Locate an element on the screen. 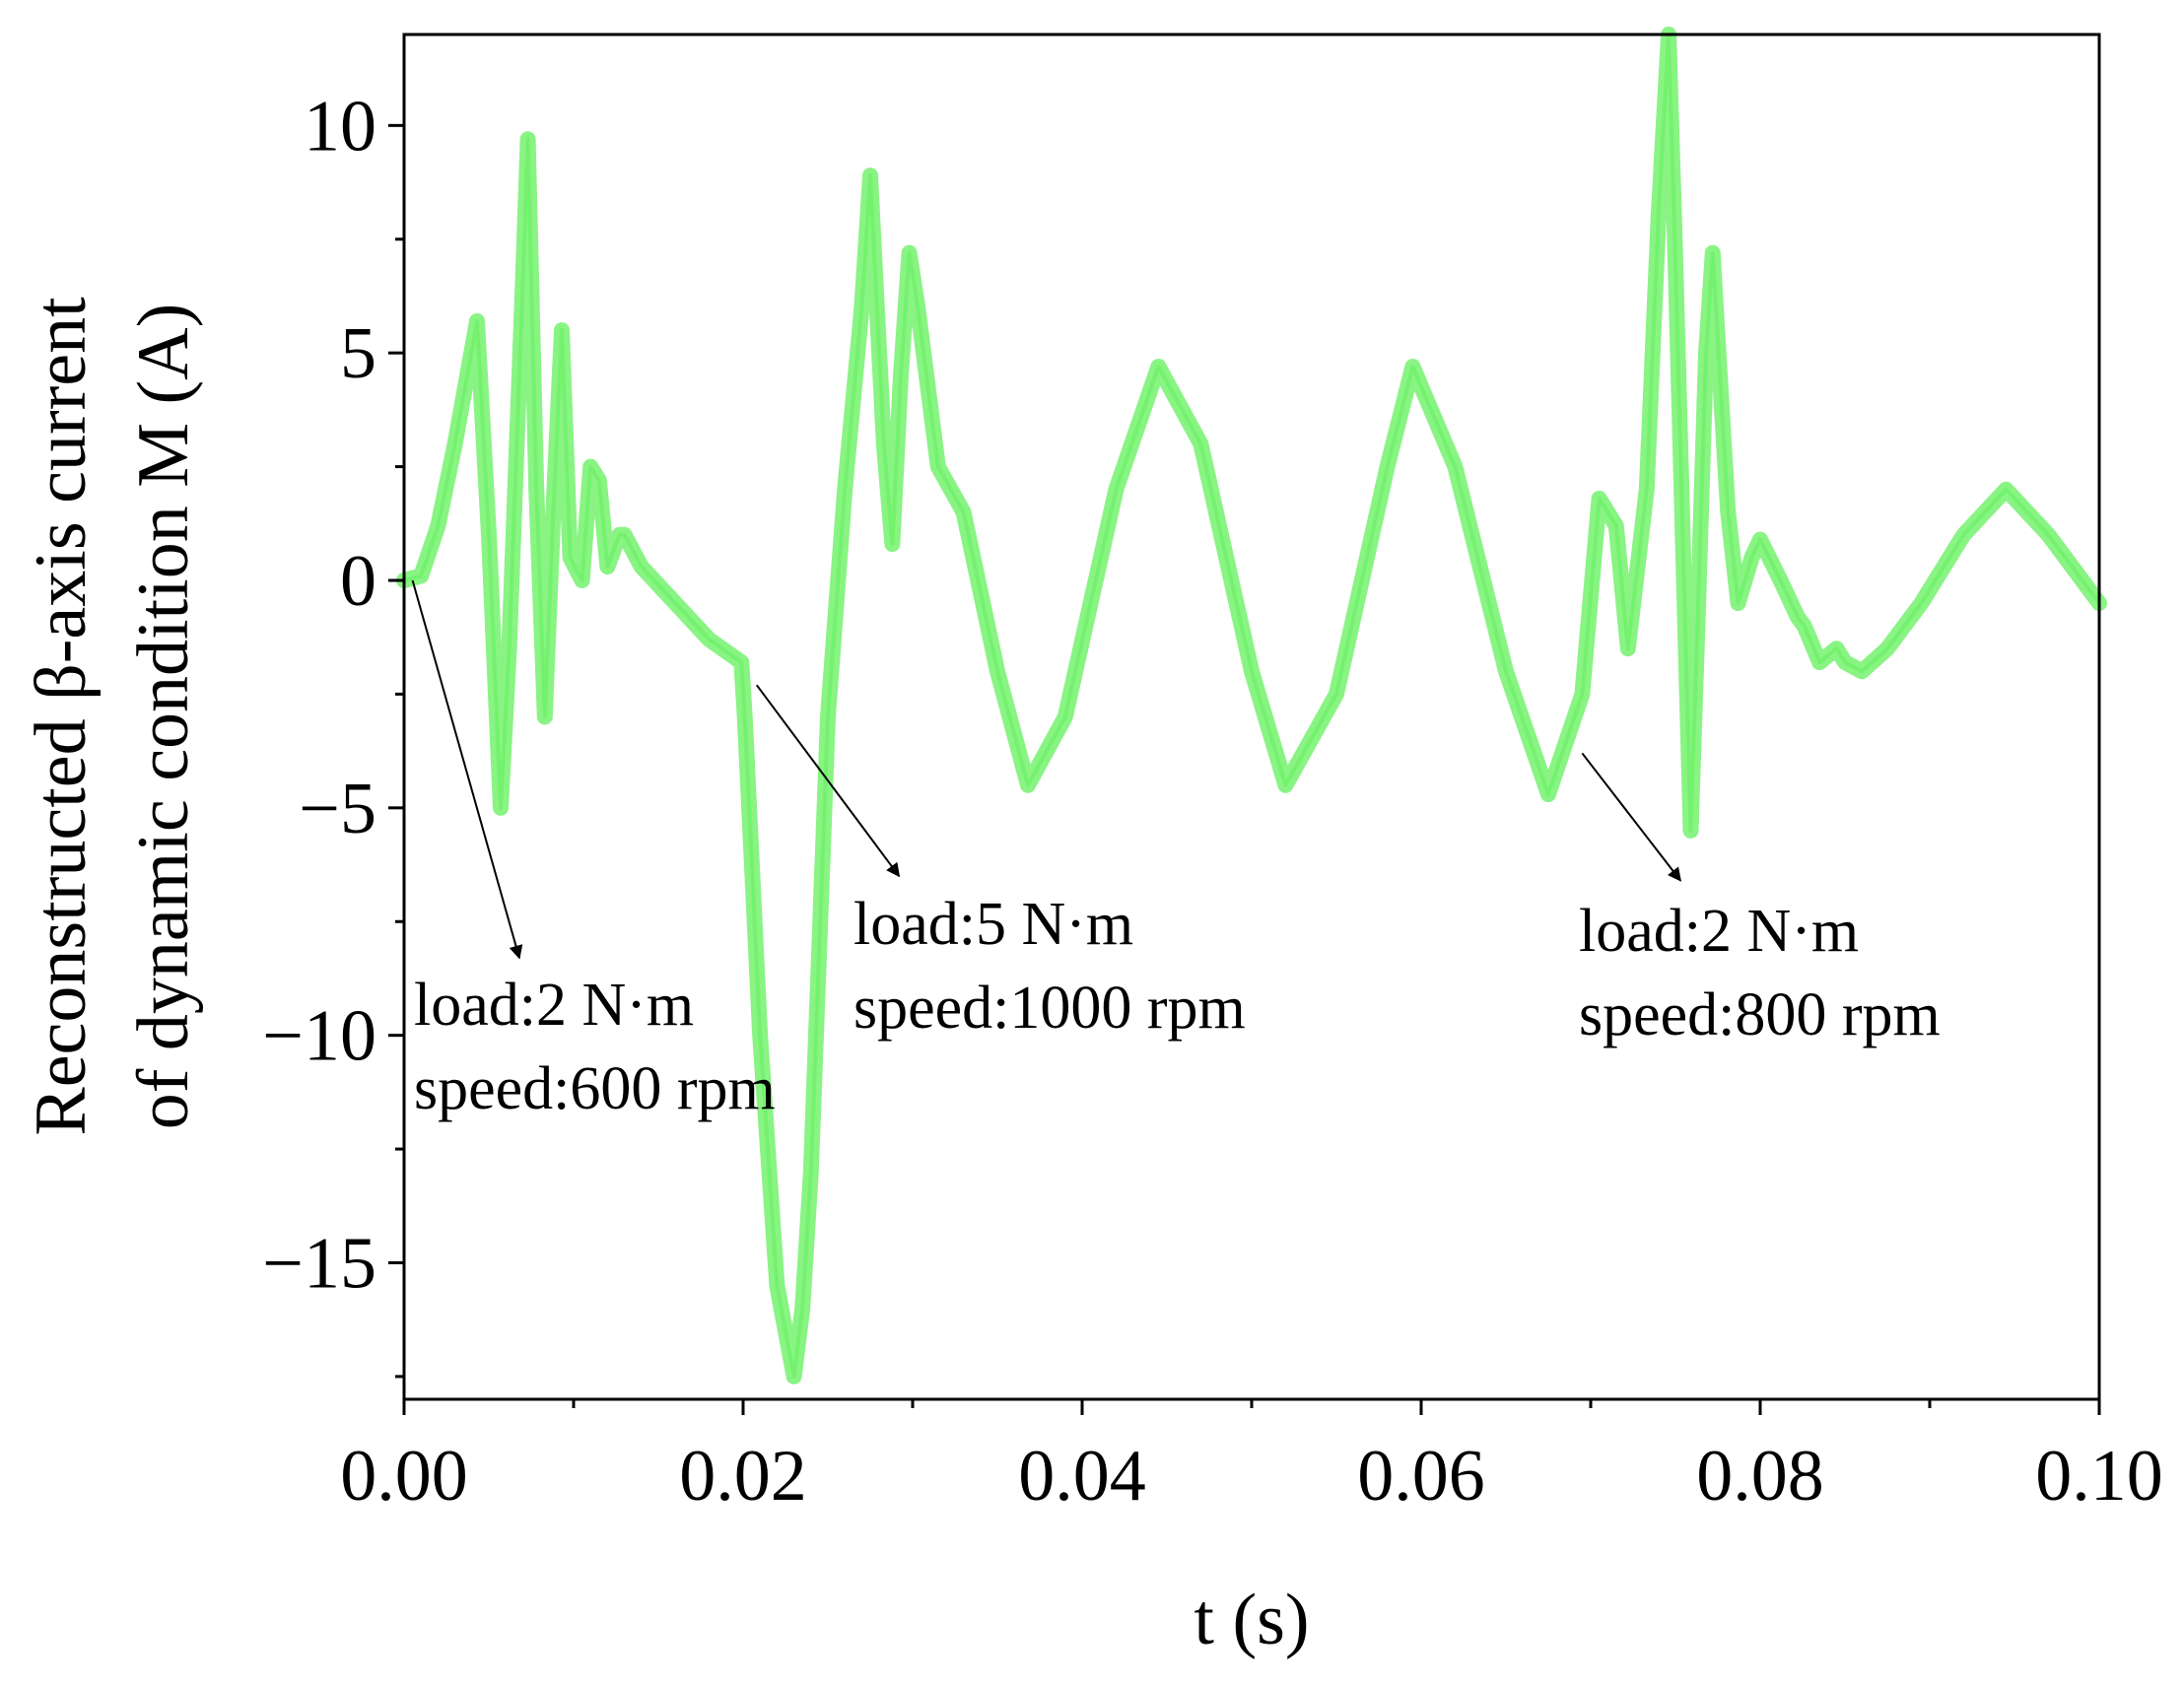  annotation-1-speed: speed:600 rpm is located at coordinates (595, 1088).